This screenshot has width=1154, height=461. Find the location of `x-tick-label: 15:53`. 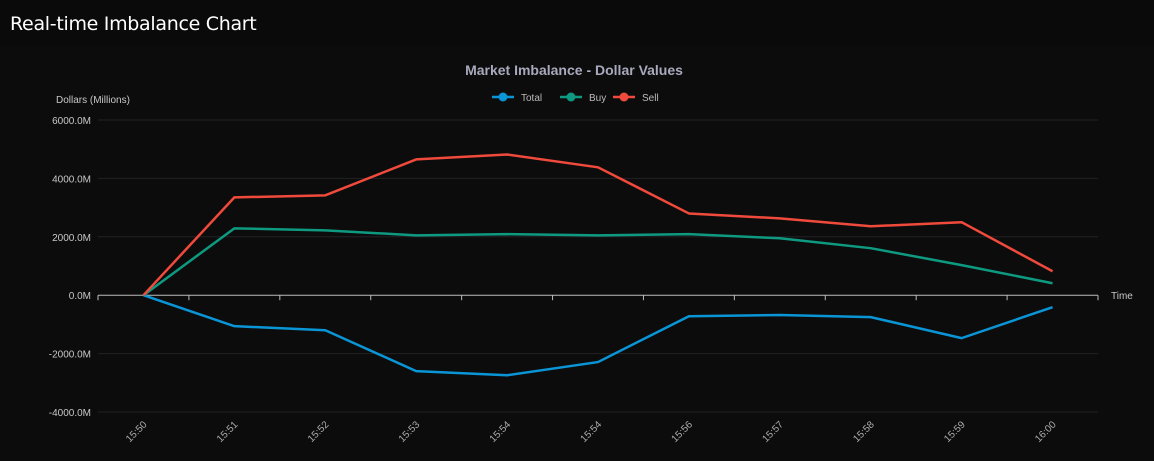

x-tick-label: 15:53 is located at coordinates (410, 432).